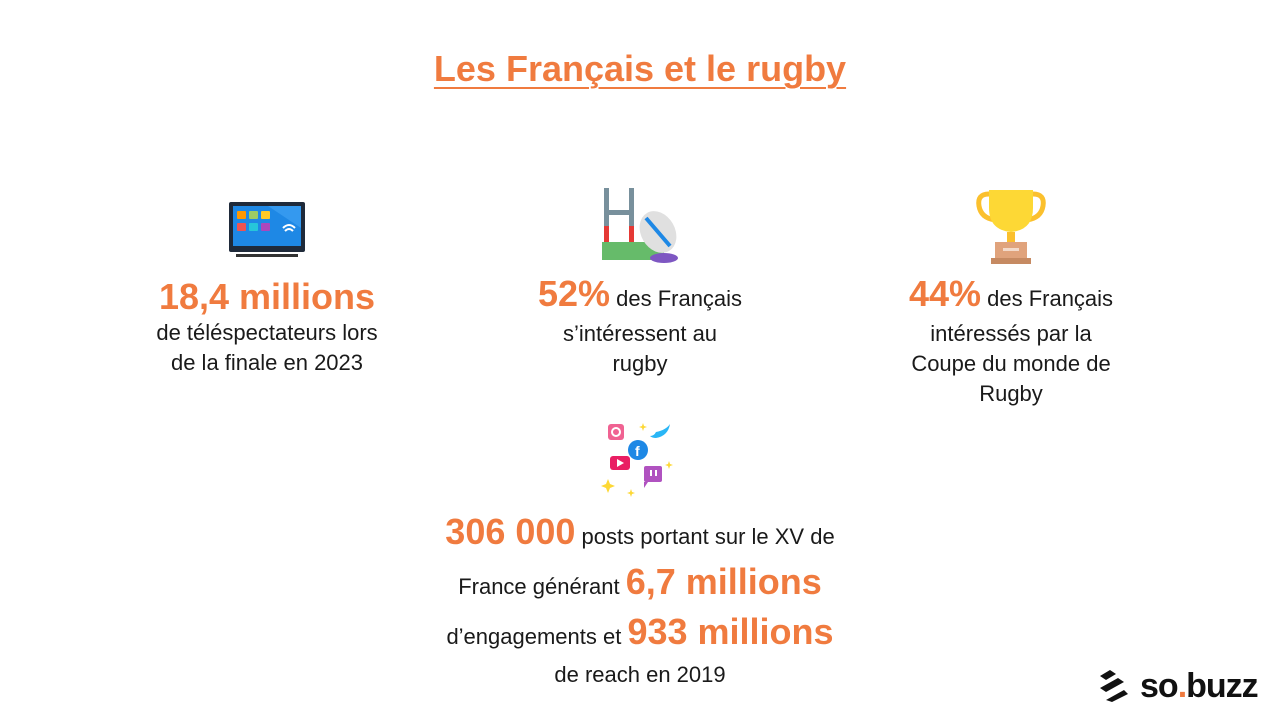 The image size is (1280, 718). Describe the element at coordinates (944, 293) in the screenshot. I see `cup-value: 44%` at that location.